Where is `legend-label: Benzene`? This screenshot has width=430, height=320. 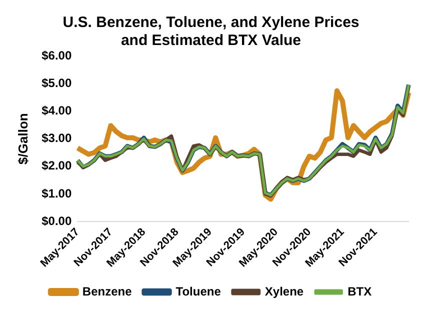 legend-label: Benzene is located at coordinates (107, 291).